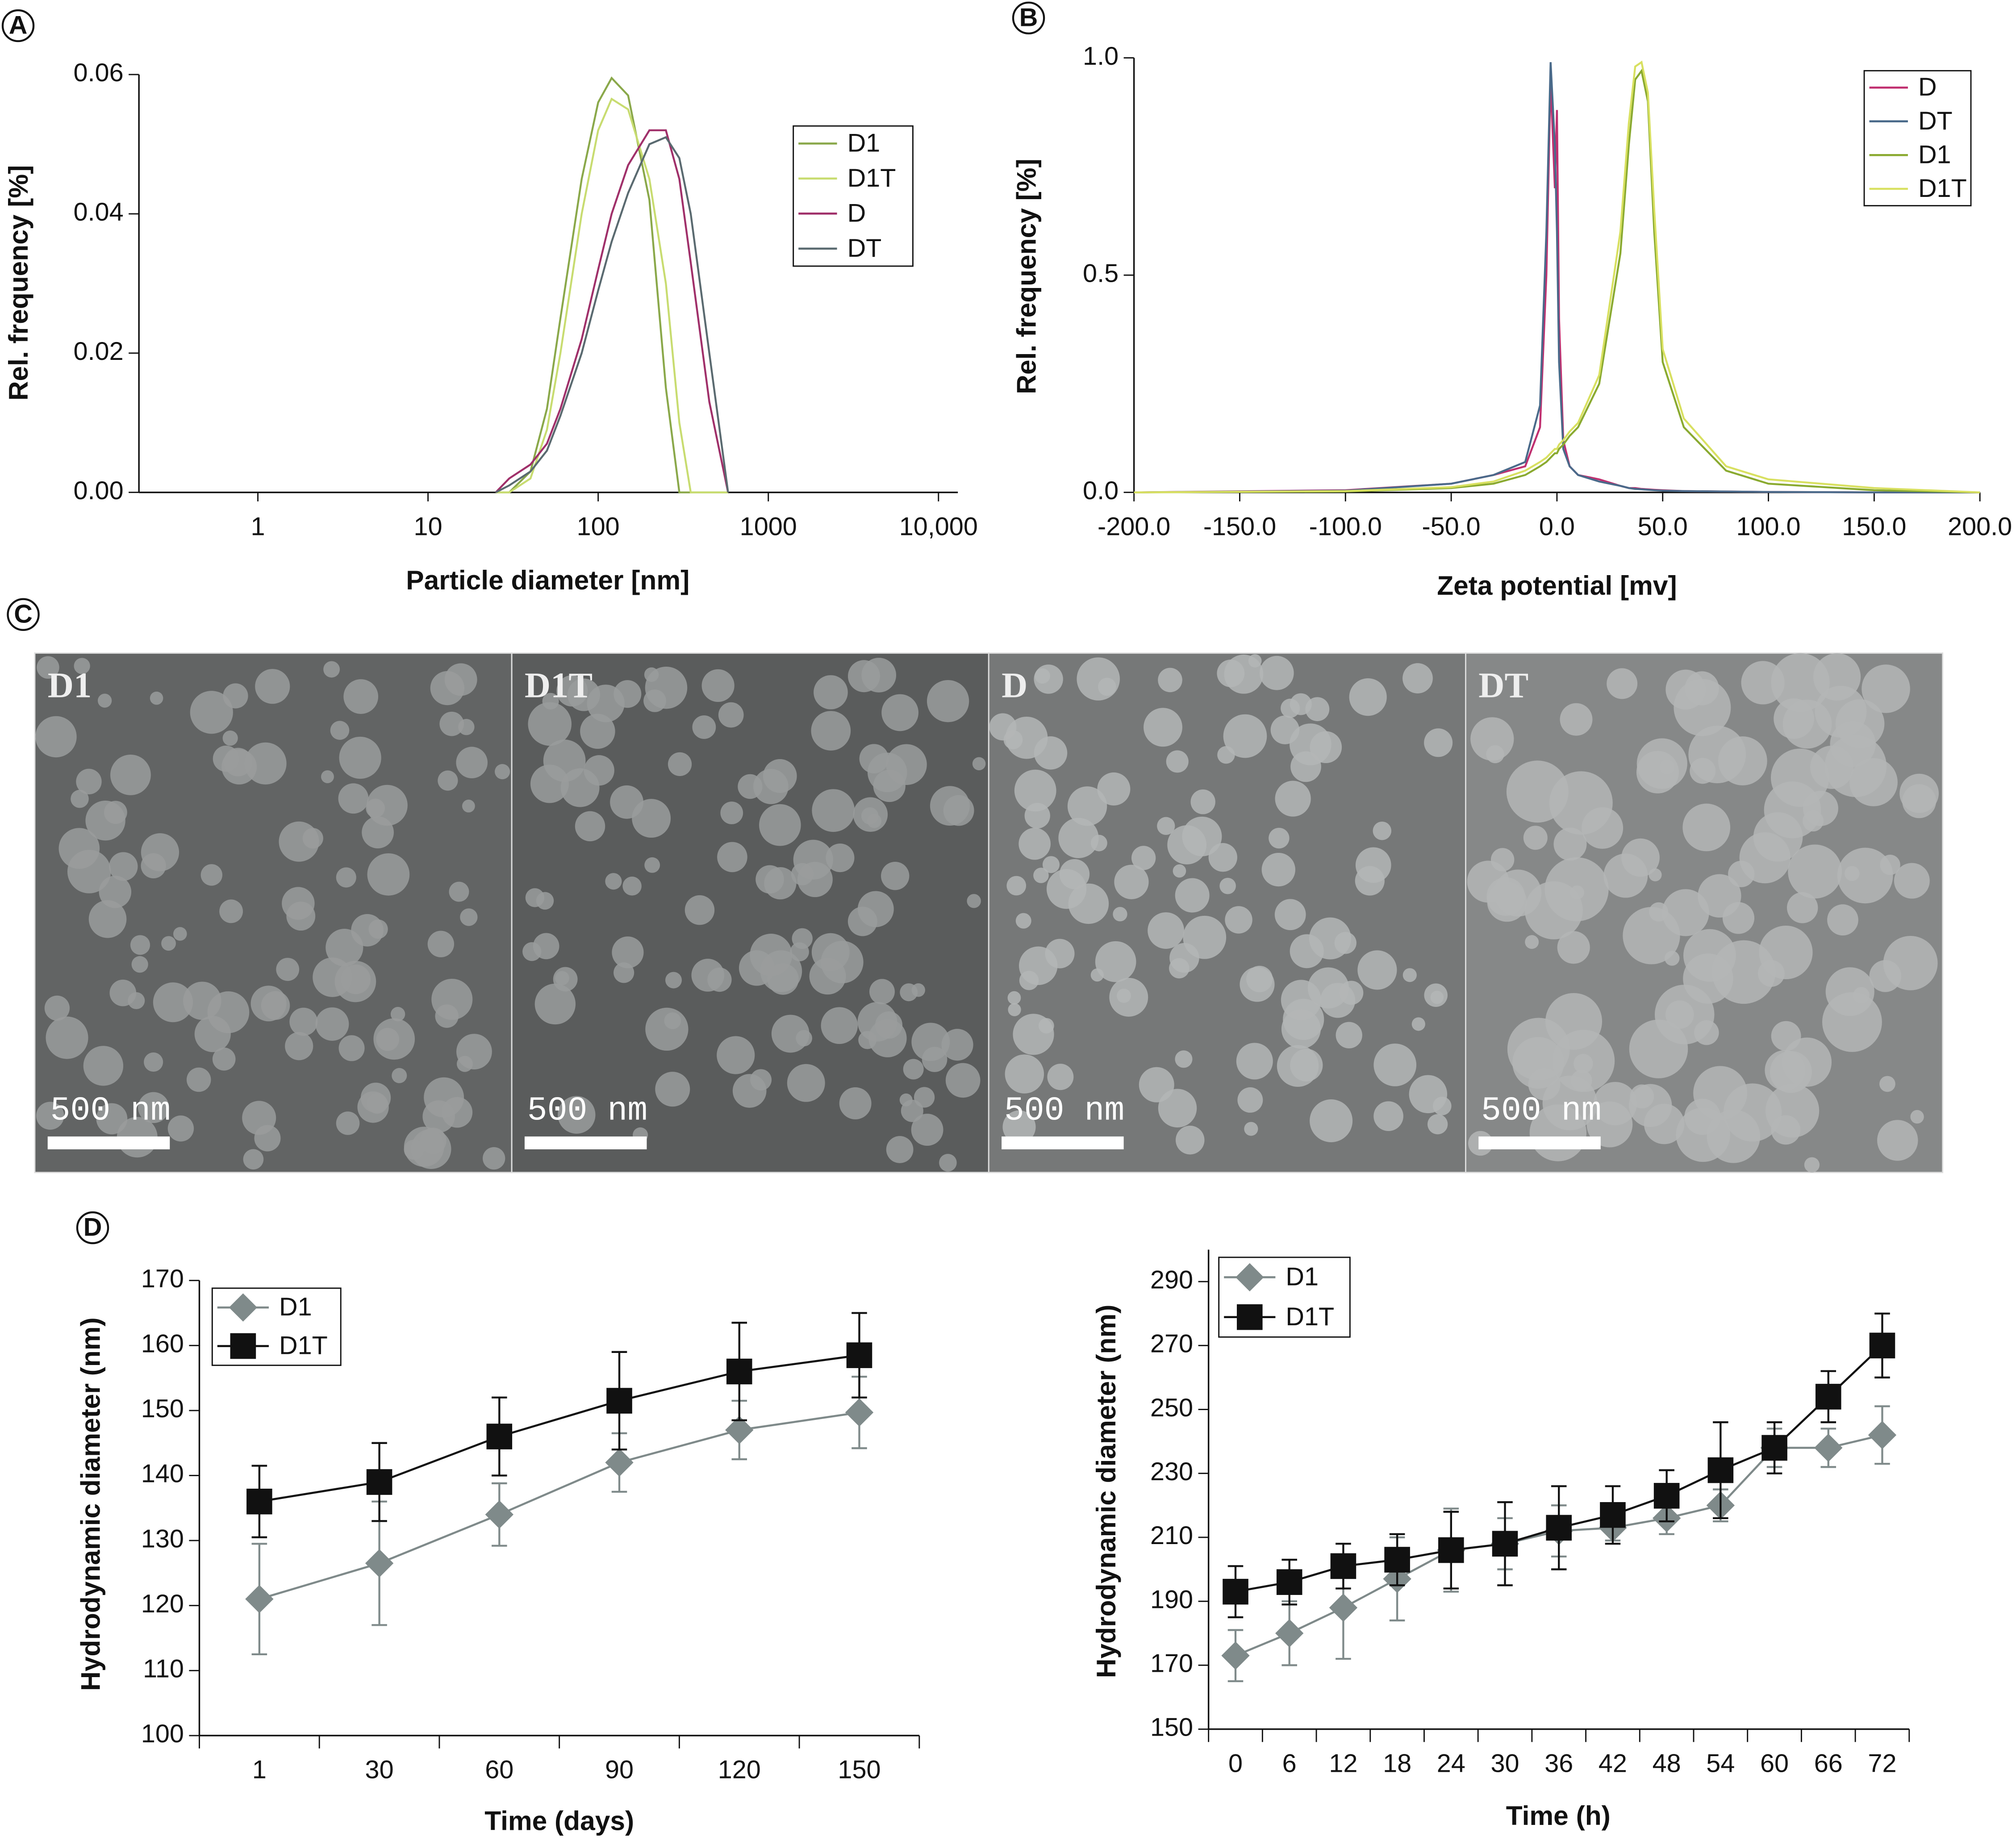 This screenshot has width=2016, height=1841. Describe the element at coordinates (99, 491) in the screenshot. I see `y-tick-label: 0.00` at that location.